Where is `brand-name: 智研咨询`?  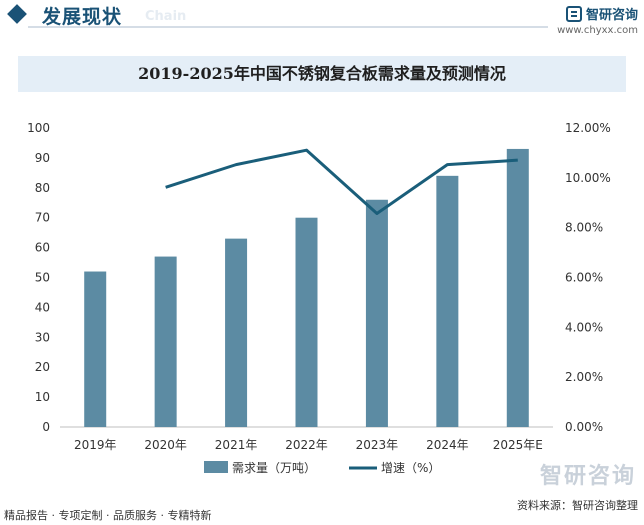
brand-name: 智研咨询 is located at coordinates (611, 15).